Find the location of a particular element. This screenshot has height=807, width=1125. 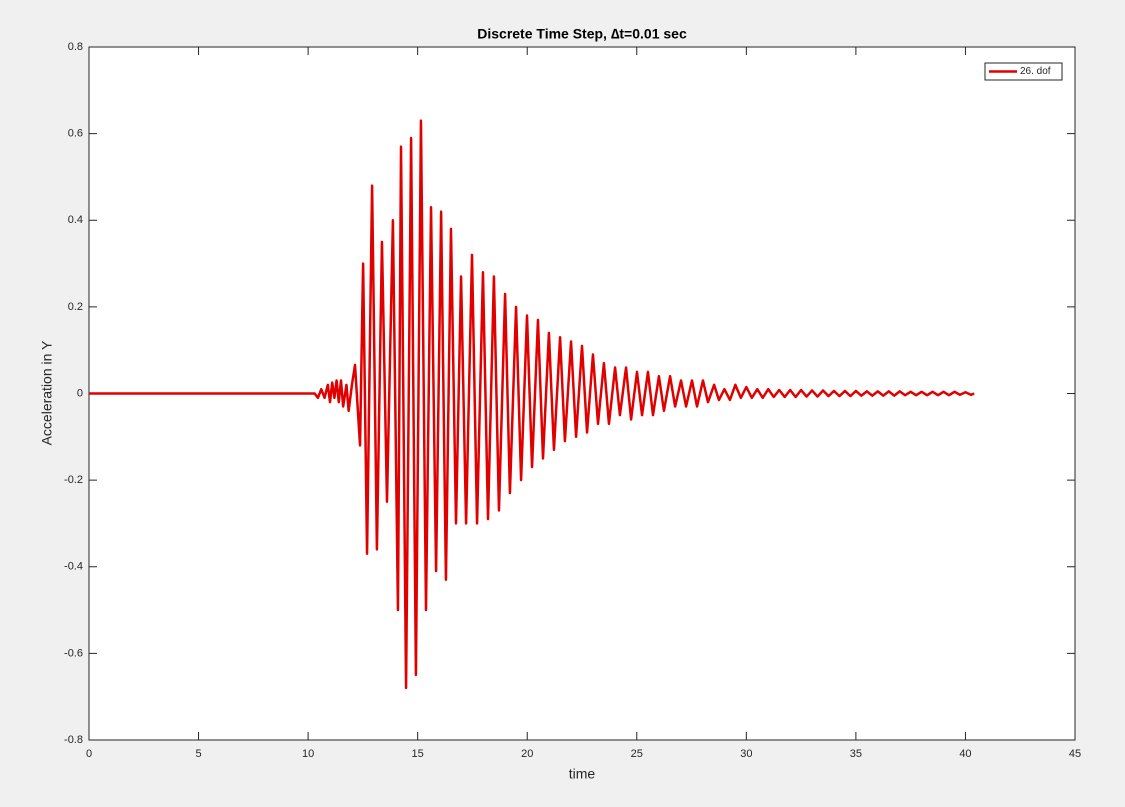

x-tick-label: 25 is located at coordinates (637, 754).